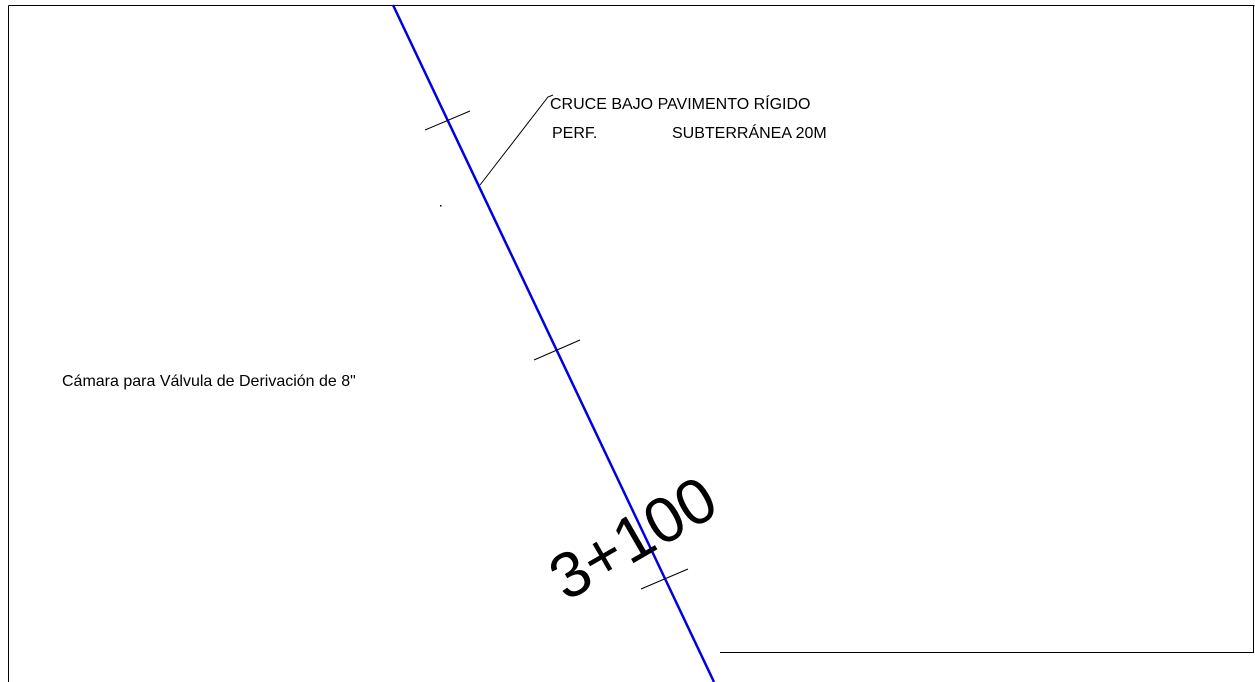  Describe the element at coordinates (209, 381) in the screenshot. I see `annotation: Cámara para Válvula de Derivación de 8"` at that location.